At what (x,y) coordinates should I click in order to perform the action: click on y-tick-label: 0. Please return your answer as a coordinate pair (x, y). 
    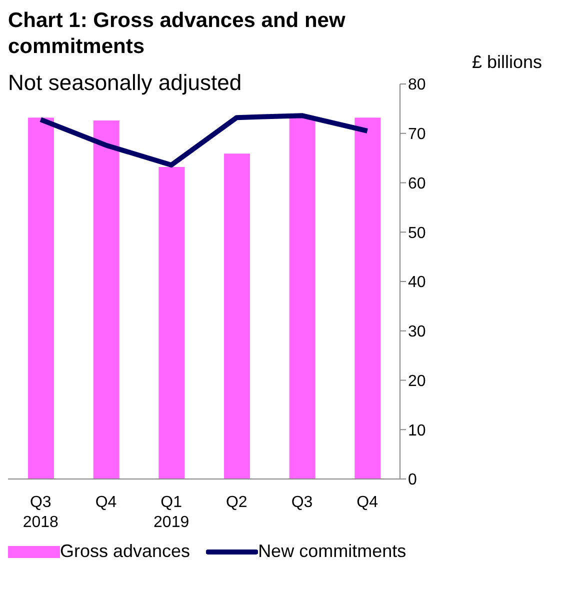
    Looking at the image, I should click on (412, 480).